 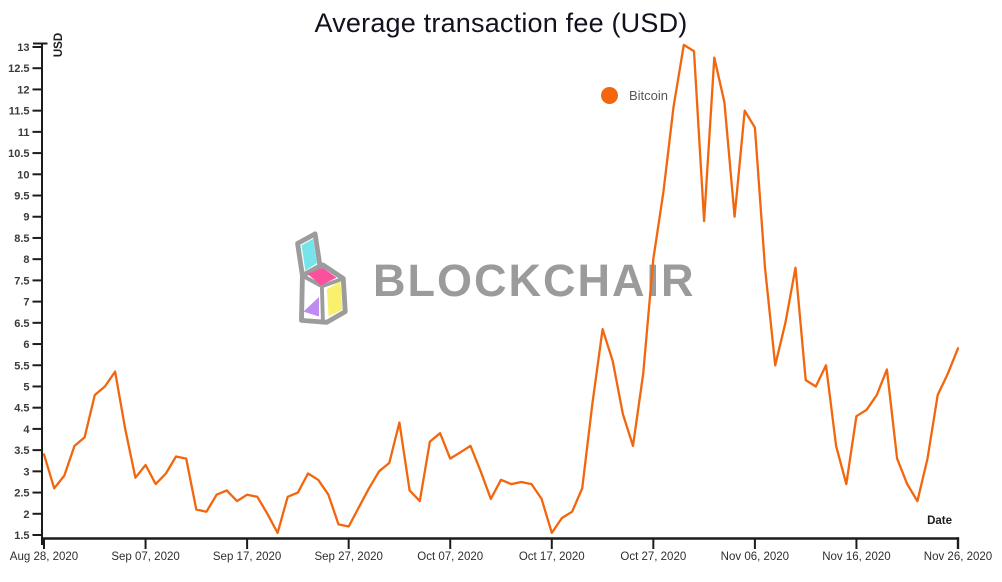 What do you see at coordinates (247, 557) in the screenshot?
I see `x-tick-label: Sep 17, 2020` at bounding box center [247, 557].